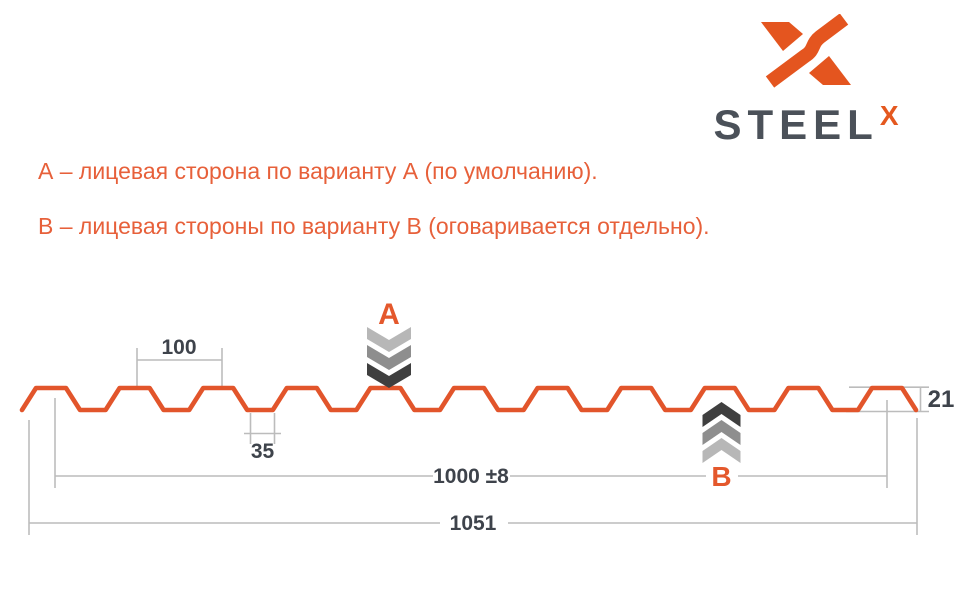 The height and width of the screenshot is (593, 970). What do you see at coordinates (889, 115) in the screenshot?
I see `logo-text-x: X` at bounding box center [889, 115].